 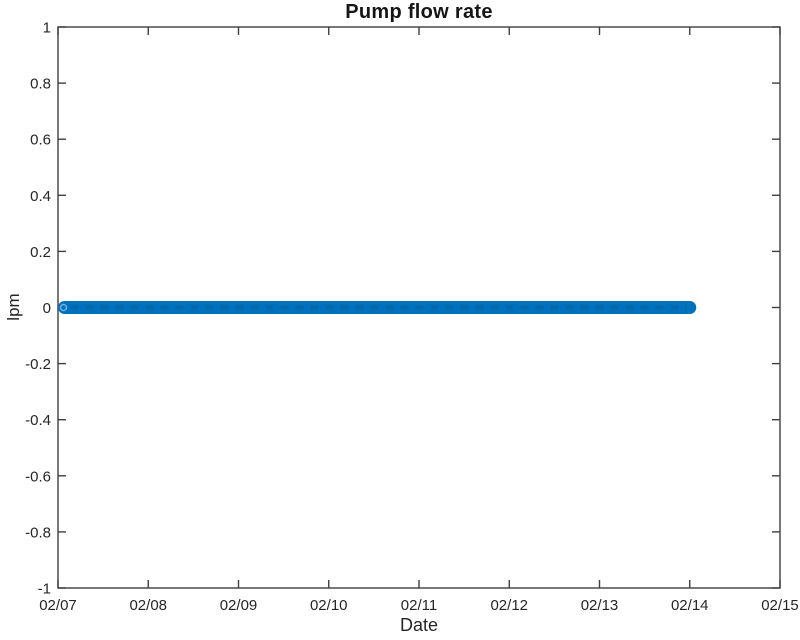 What do you see at coordinates (419, 605) in the screenshot?
I see `x-tick-label: 02/11` at bounding box center [419, 605].